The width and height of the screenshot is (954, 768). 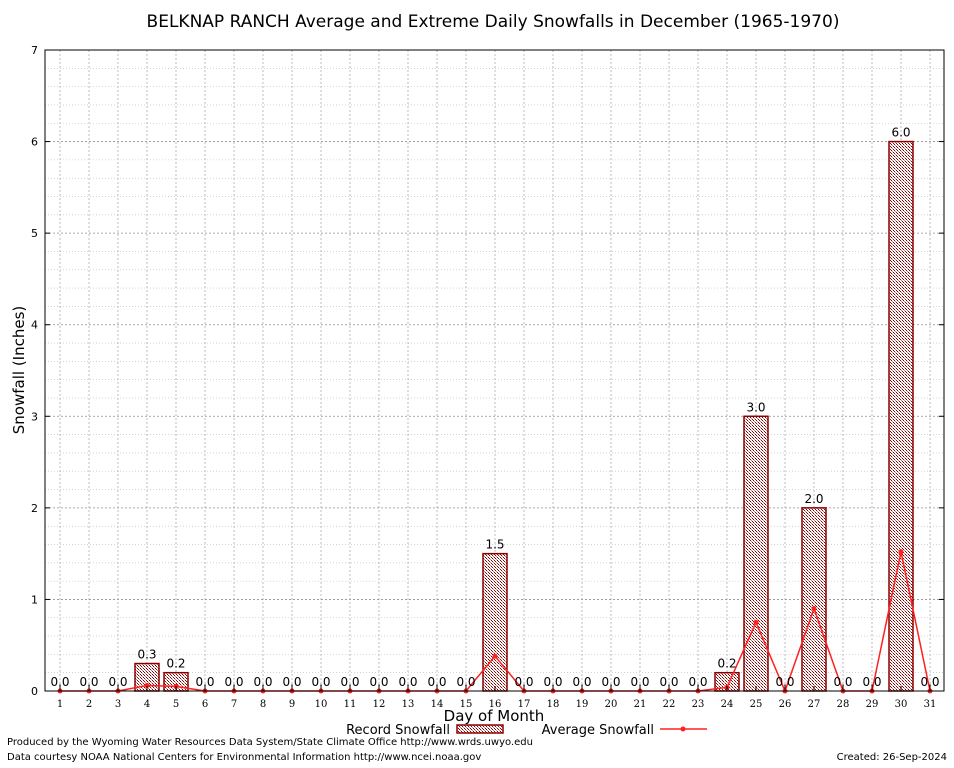 What do you see at coordinates (118, 704) in the screenshot?
I see `x-tick-label: 3` at bounding box center [118, 704].